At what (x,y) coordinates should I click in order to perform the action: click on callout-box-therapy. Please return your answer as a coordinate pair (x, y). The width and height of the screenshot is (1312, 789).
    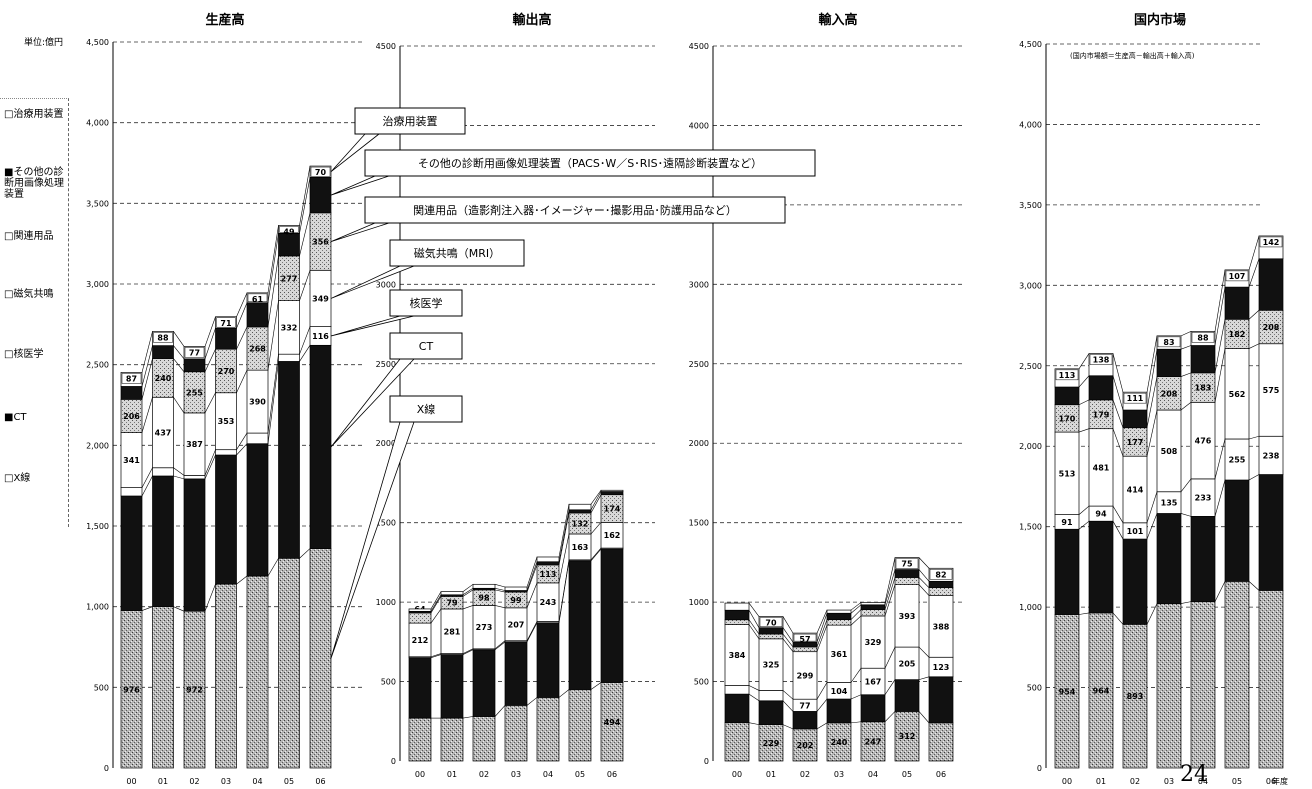
    Looking at the image, I should click on (410, 121).